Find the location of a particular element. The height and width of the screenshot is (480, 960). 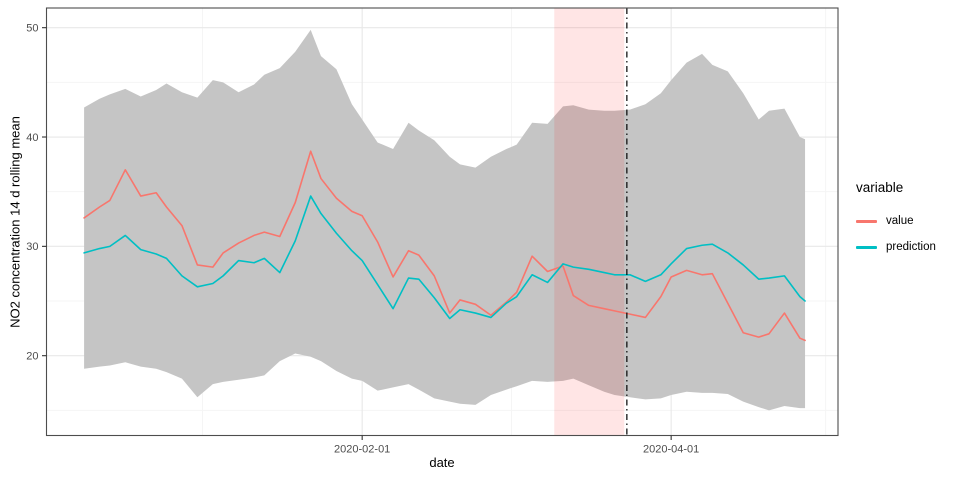

y-axis-title: NO2 concentration 14 d rolling mean is located at coordinates (15, 222).